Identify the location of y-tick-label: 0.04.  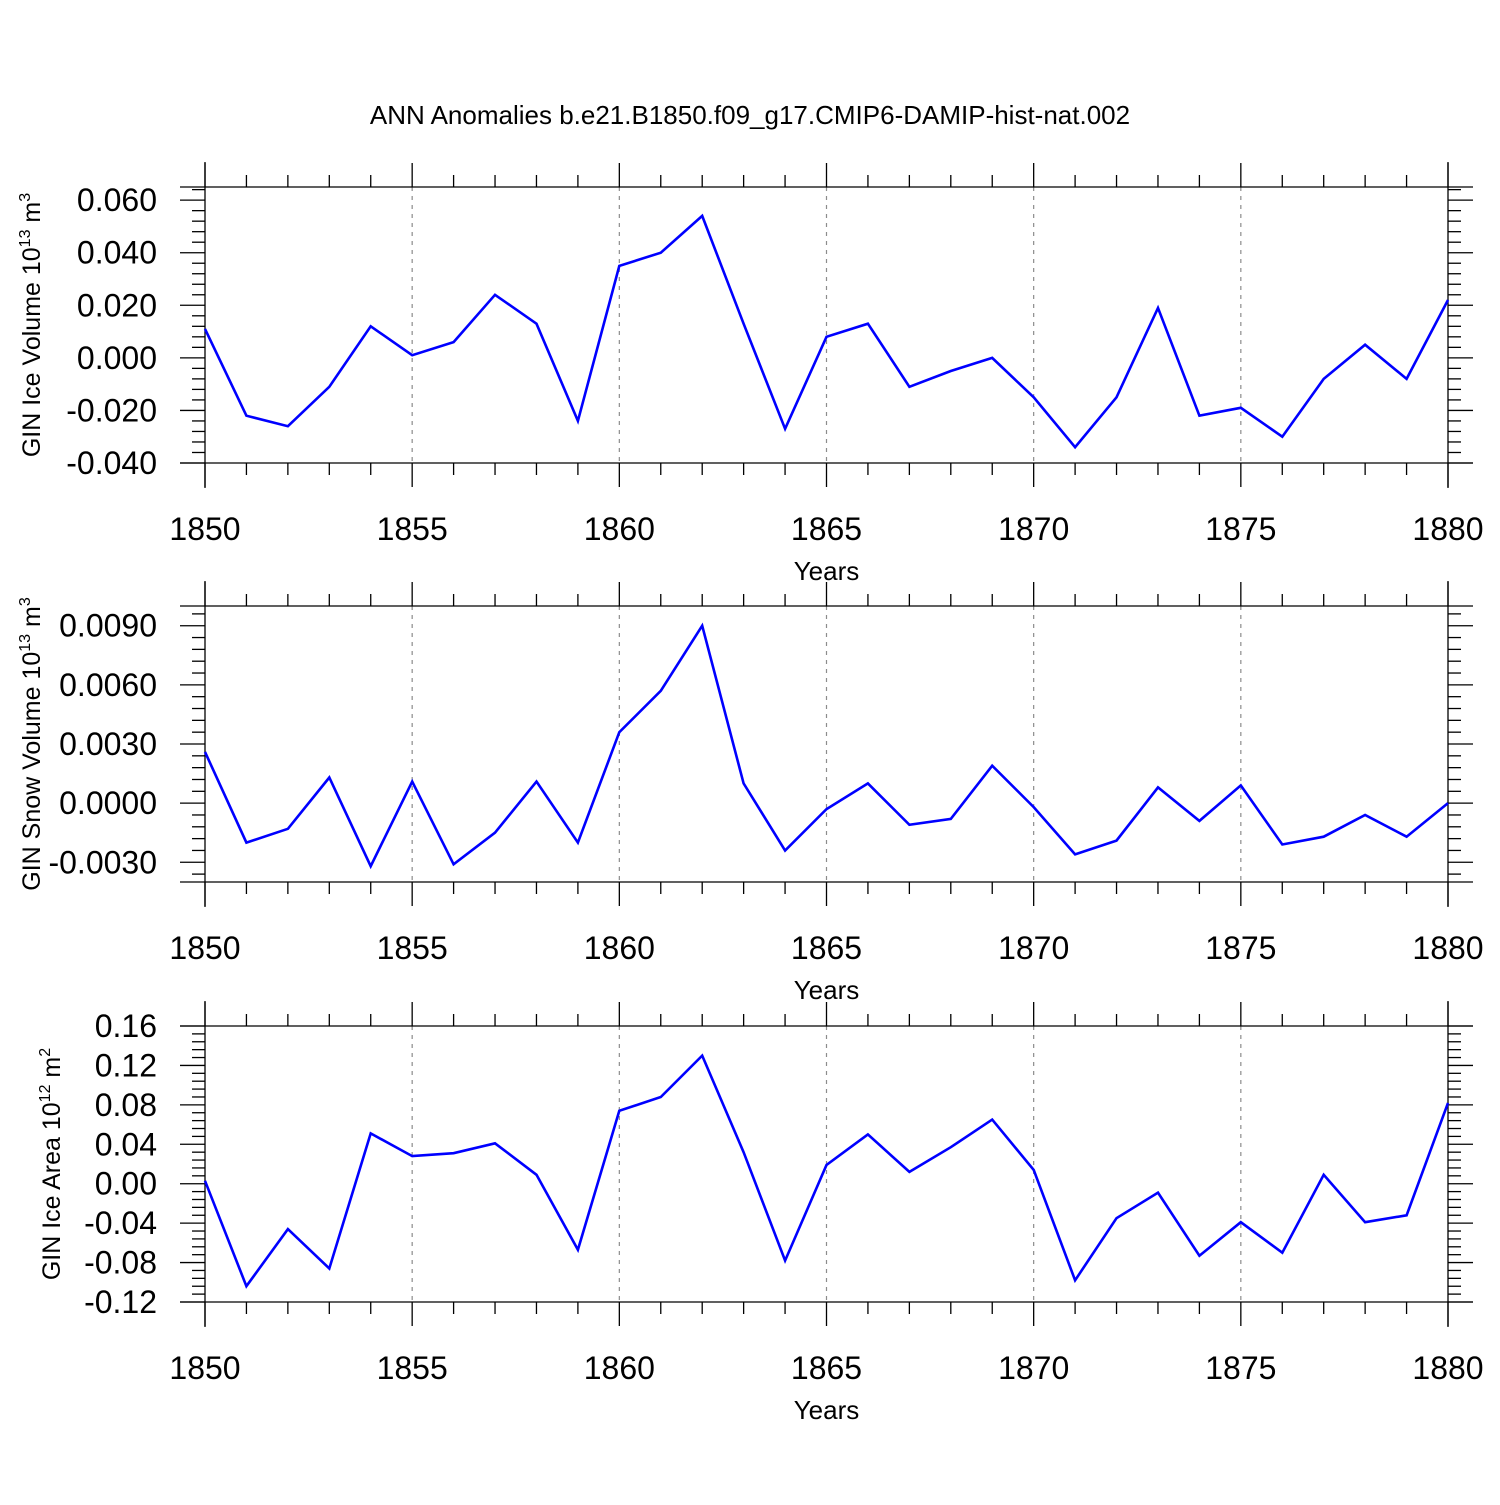
(126, 1144).